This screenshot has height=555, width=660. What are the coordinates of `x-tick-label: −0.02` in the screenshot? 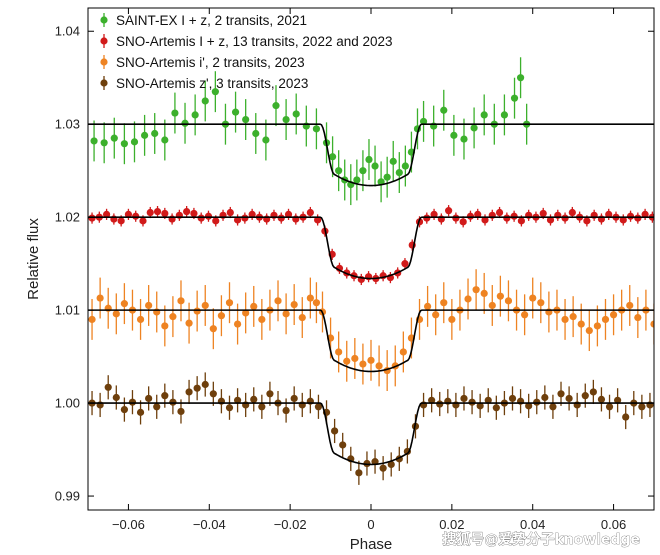 It's located at (290, 524).